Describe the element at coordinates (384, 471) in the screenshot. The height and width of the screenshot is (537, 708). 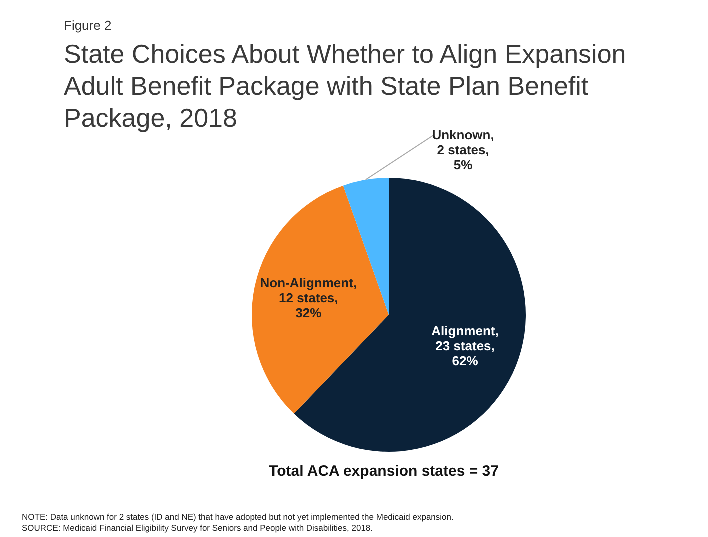
I see `text: Total ACA expansion states = 37` at that location.